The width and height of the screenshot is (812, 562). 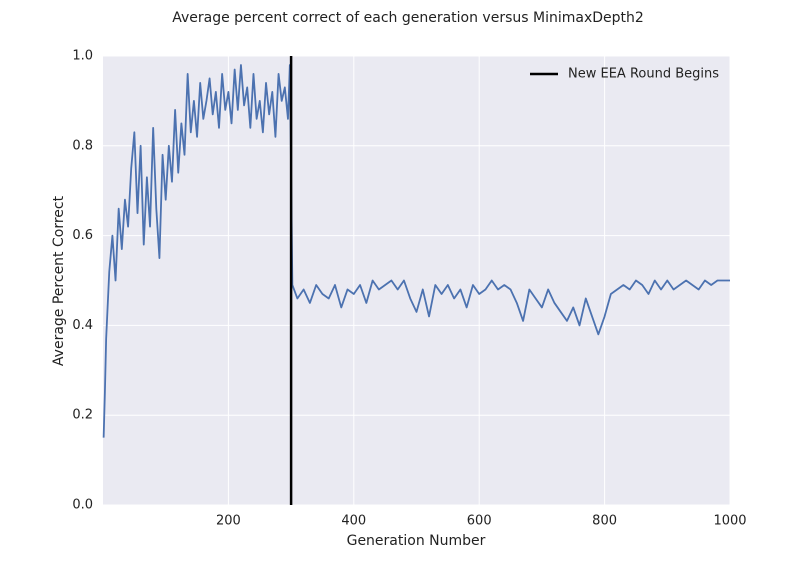 What do you see at coordinates (82, 325) in the screenshot?
I see `y-tick-label: 0.4` at bounding box center [82, 325].